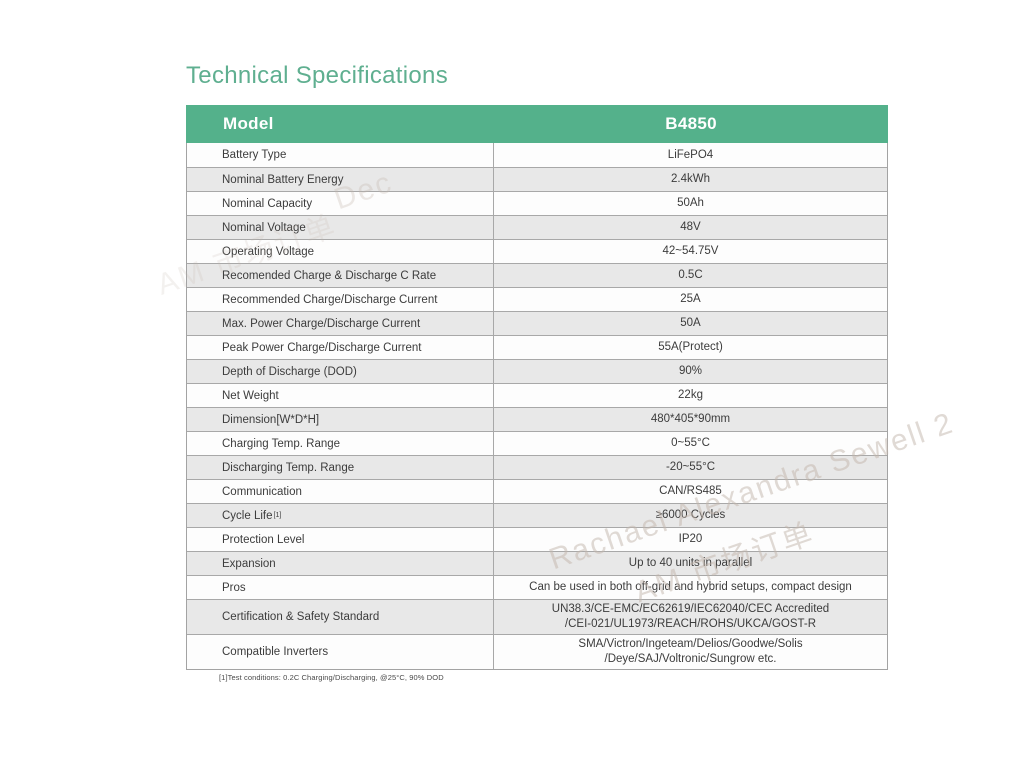 The width and height of the screenshot is (1024, 768). I want to click on spec-label: Net Weight, so click(340, 395).